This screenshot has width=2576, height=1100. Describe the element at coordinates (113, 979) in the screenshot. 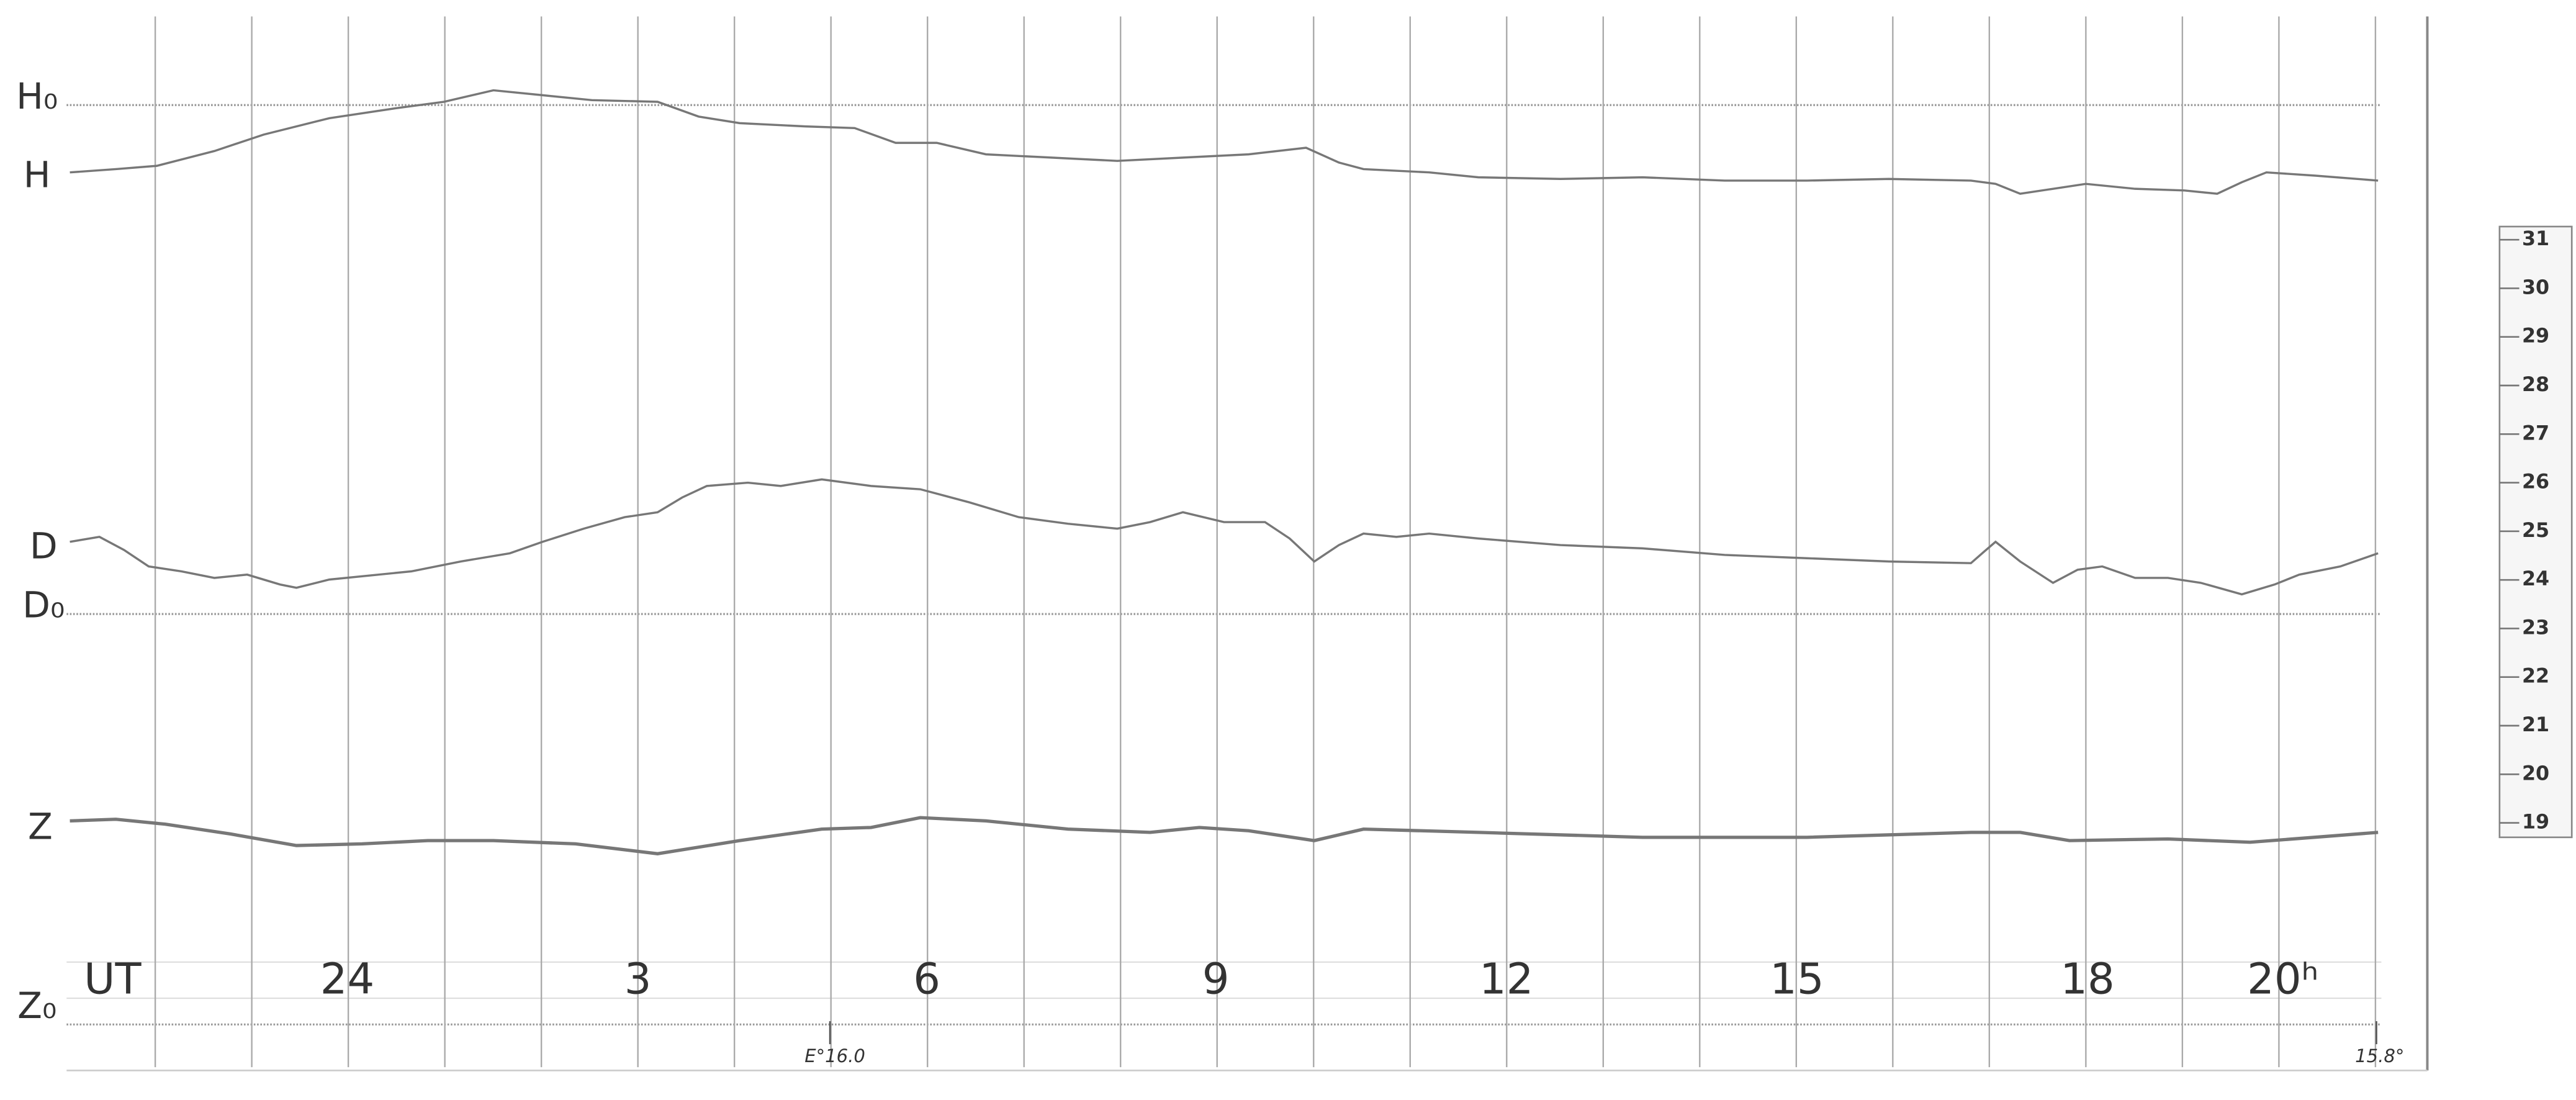

I see `time-unit: UT` at that location.